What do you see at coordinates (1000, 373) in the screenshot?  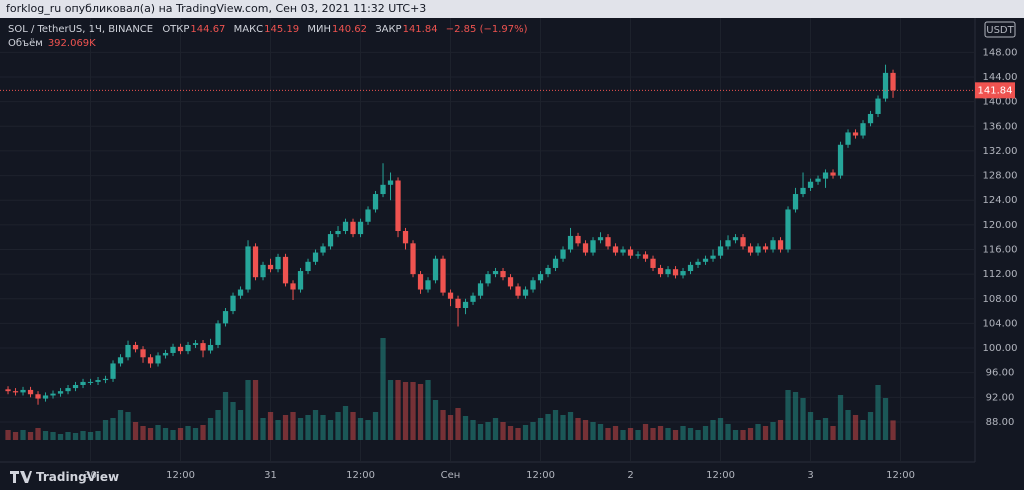 I see `y-tick-label: 96.00` at bounding box center [1000, 373].